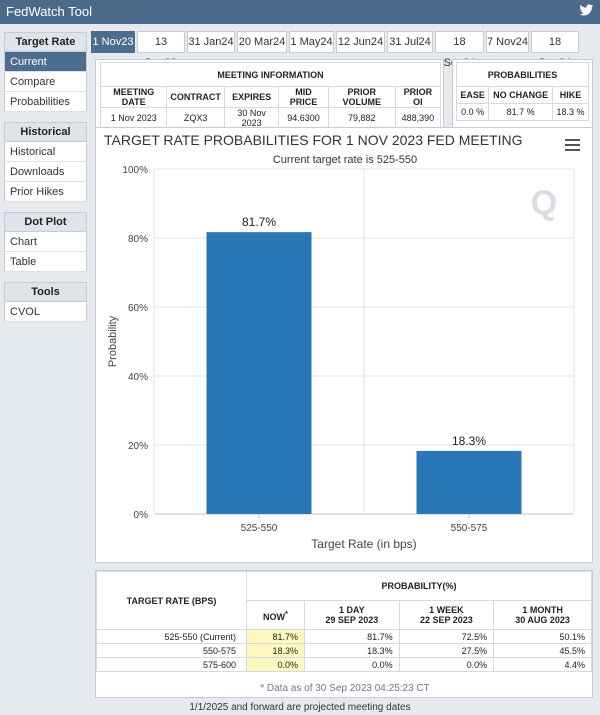 This screenshot has width=600, height=715. Describe the element at coordinates (418, 97) in the screenshot. I see `header-prior-oi: PRIOR OI` at that location.